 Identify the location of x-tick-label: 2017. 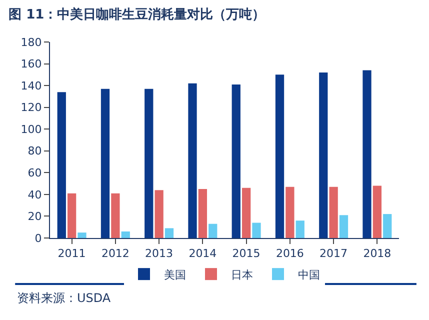
(334, 253).